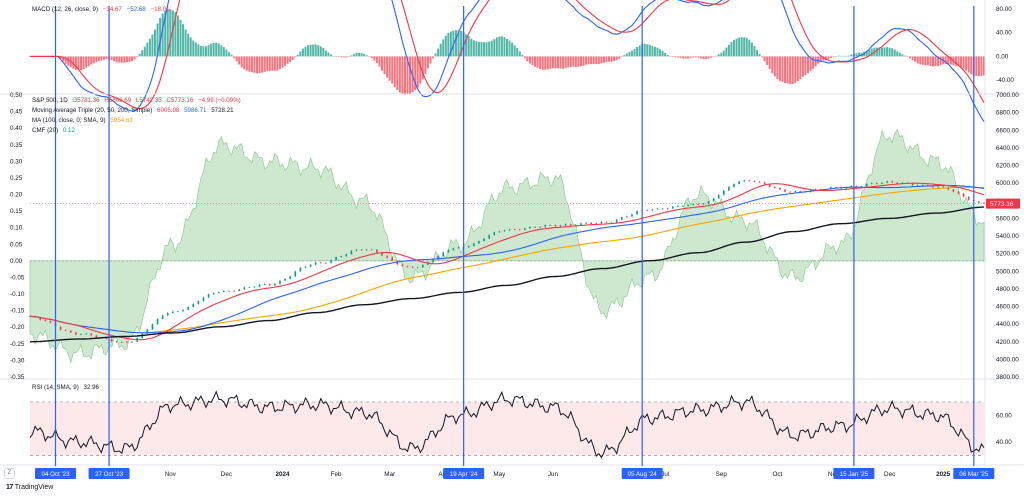  What do you see at coordinates (854, 474) in the screenshot?
I see `event-marker-label: 15 Jan '25` at bounding box center [854, 474].